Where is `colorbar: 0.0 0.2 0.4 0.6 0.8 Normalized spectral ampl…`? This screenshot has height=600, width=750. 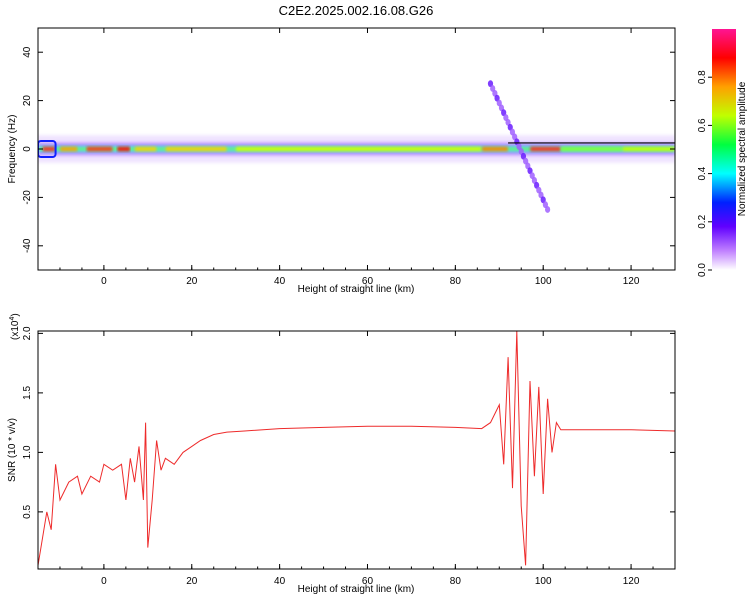 colorbar: 0.0 0.2 0.4 0.6 0.8 Normalized spectral ampl… is located at coordinates (722, 153).